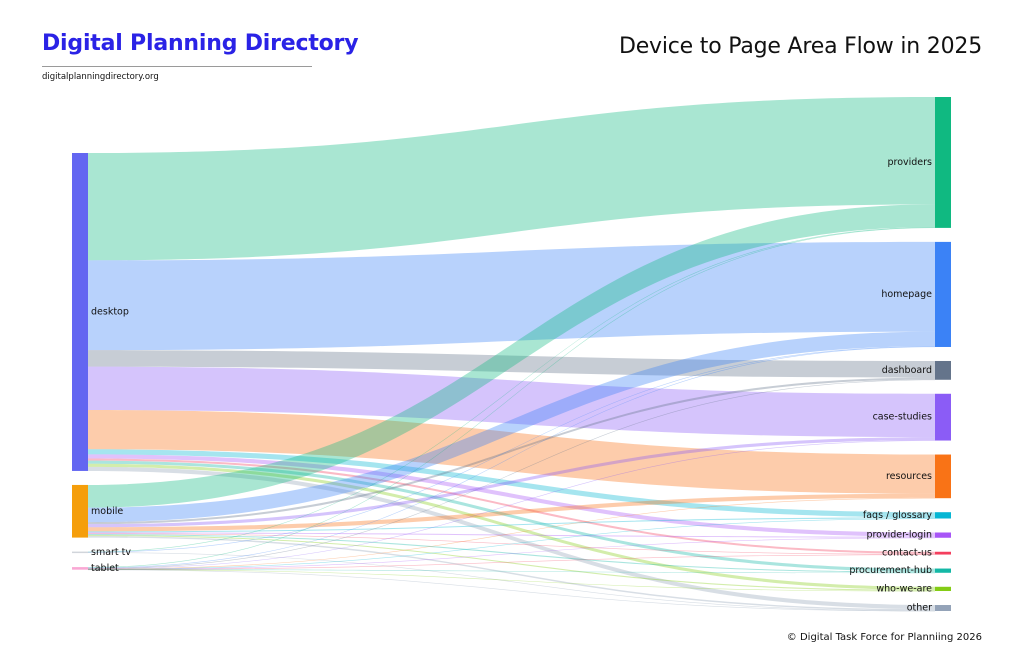  What do you see at coordinates (80, 511) in the screenshot?
I see `source-node-mobile` at bounding box center [80, 511].